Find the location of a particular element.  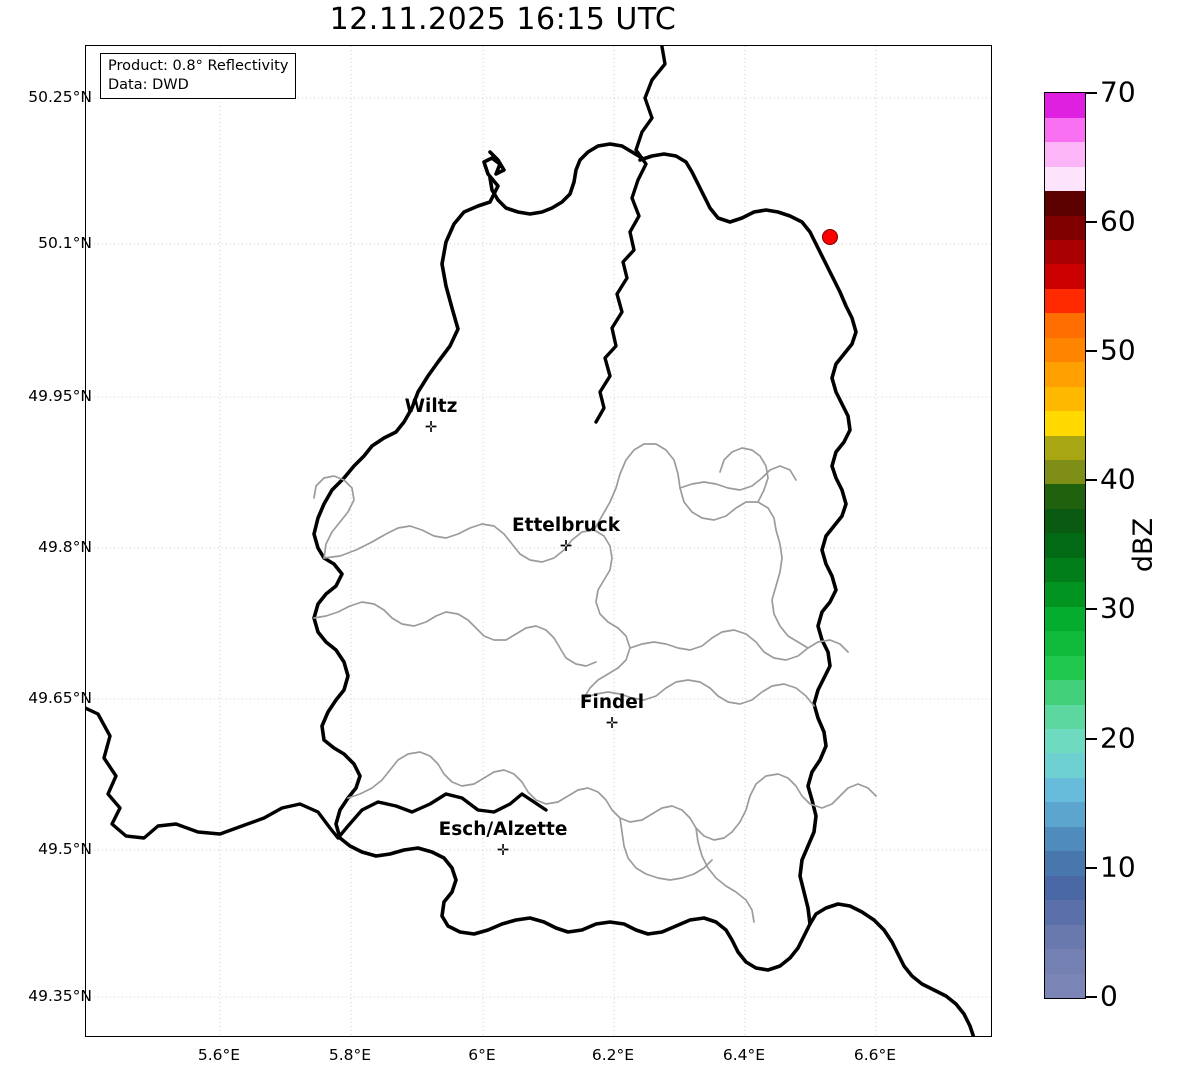

y-tick-label: 49.8°N is located at coordinates (65, 547).